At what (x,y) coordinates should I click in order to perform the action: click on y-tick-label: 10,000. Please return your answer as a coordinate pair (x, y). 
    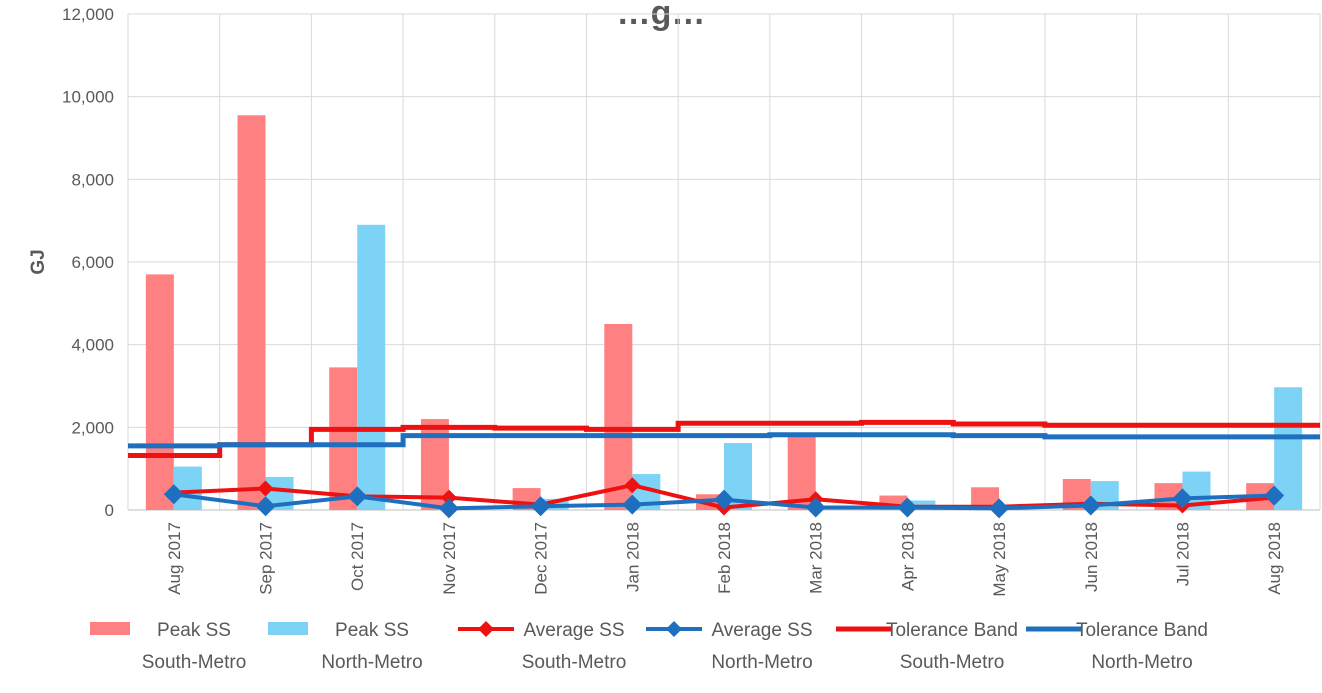
    Looking at the image, I should click on (88, 97).